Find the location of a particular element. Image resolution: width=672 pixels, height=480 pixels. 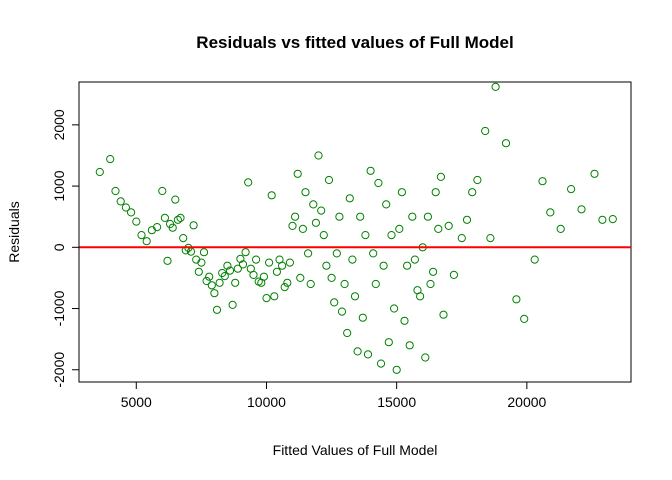

chart-title: Residuals vs fitted values of Full Model is located at coordinates (354, 42).